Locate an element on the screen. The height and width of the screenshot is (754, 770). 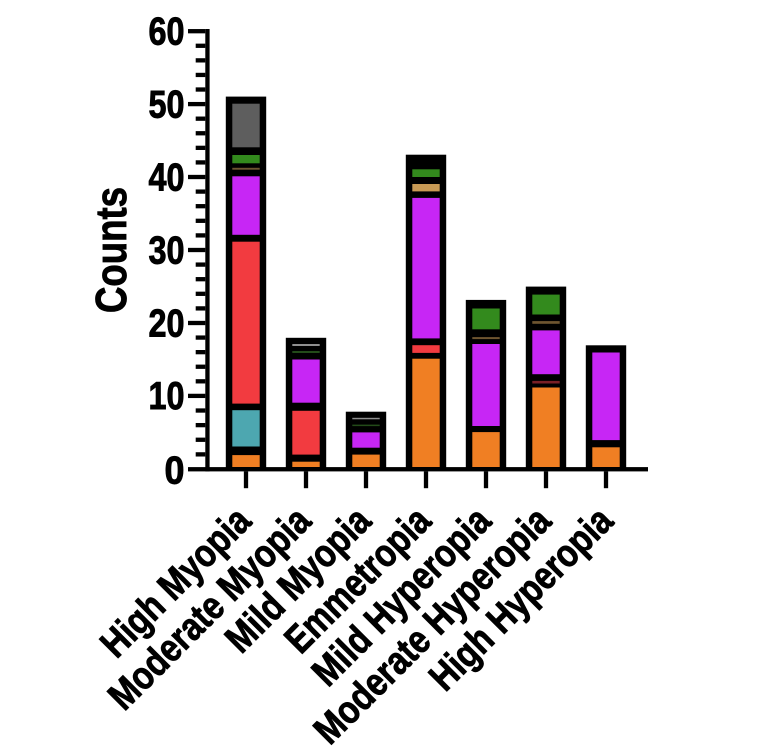
svg-text: 50 is located at coordinates (167, 104).